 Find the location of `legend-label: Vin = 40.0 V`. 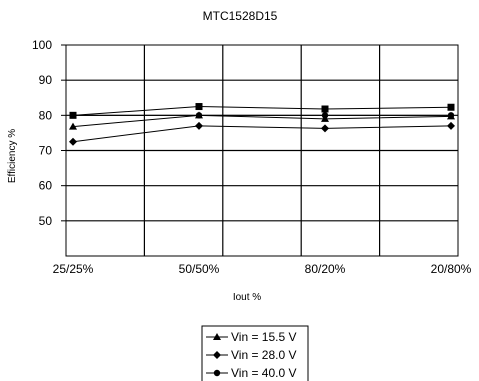

legend-label: Vin = 40.0 V is located at coordinates (264, 373).